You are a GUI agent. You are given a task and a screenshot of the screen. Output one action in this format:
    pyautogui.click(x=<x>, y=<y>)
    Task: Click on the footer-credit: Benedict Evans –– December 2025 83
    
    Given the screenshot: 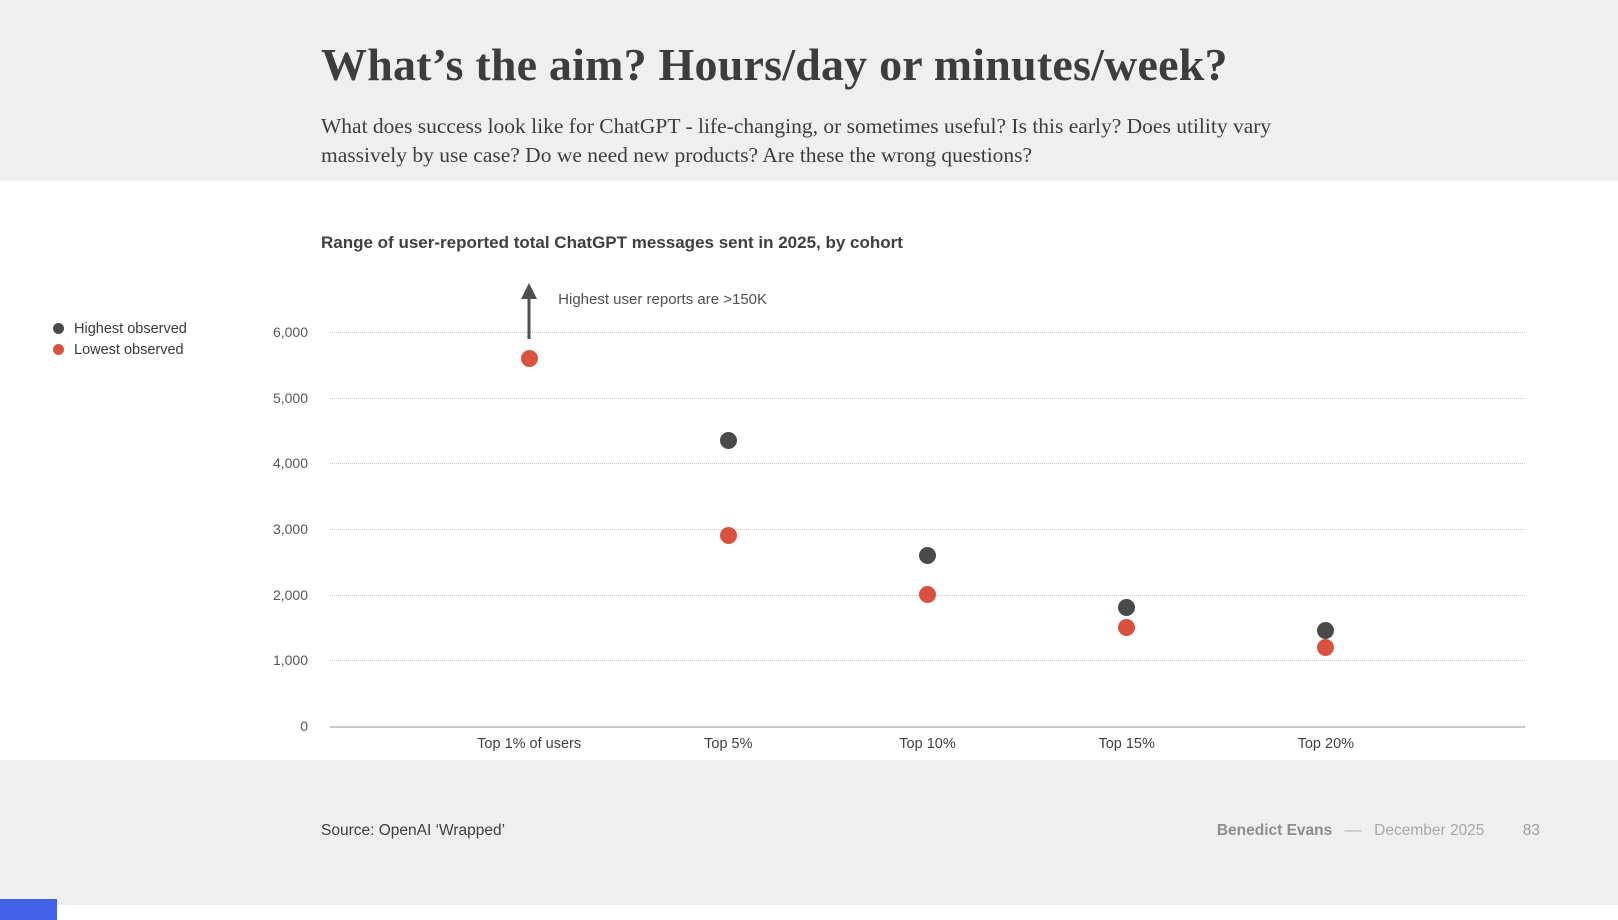 What is the action you would take?
    pyautogui.click(x=1378, y=831)
    